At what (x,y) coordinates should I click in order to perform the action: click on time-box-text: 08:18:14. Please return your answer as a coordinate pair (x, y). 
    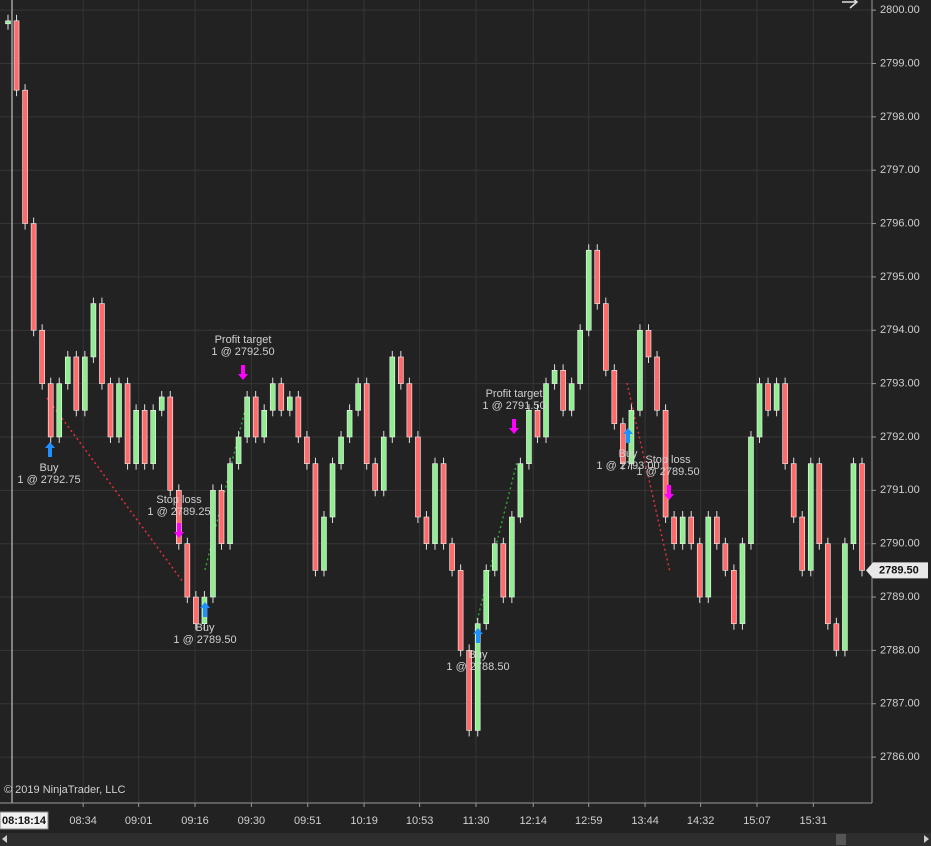
    Looking at the image, I should click on (24, 821).